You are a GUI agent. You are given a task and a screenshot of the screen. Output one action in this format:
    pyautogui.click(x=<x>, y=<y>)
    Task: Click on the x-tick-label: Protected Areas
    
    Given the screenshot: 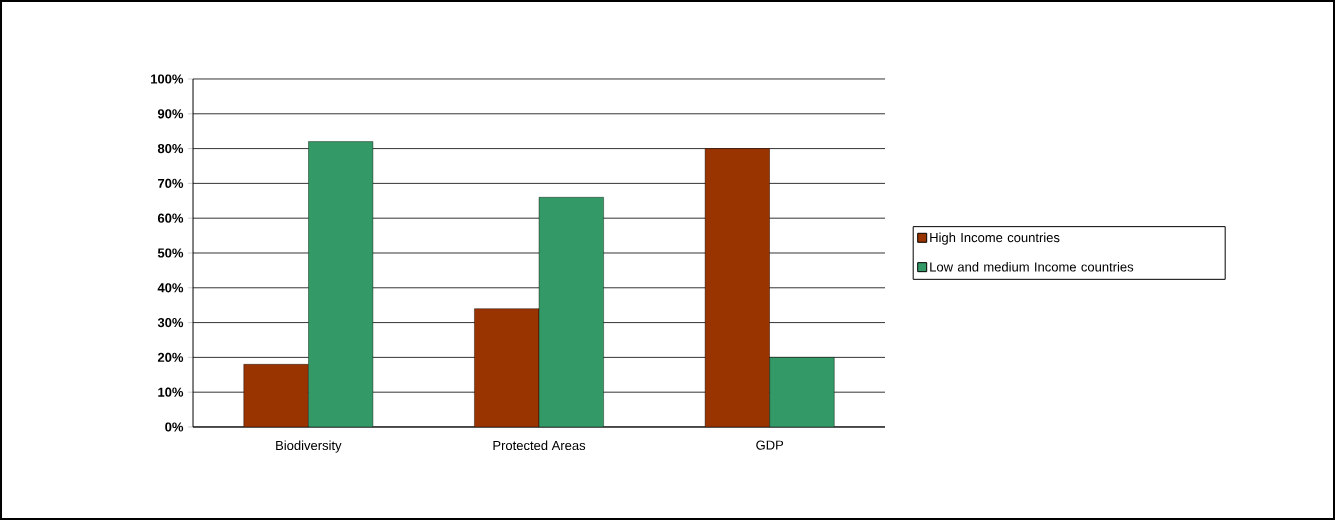 What is the action you would take?
    pyautogui.click(x=539, y=445)
    